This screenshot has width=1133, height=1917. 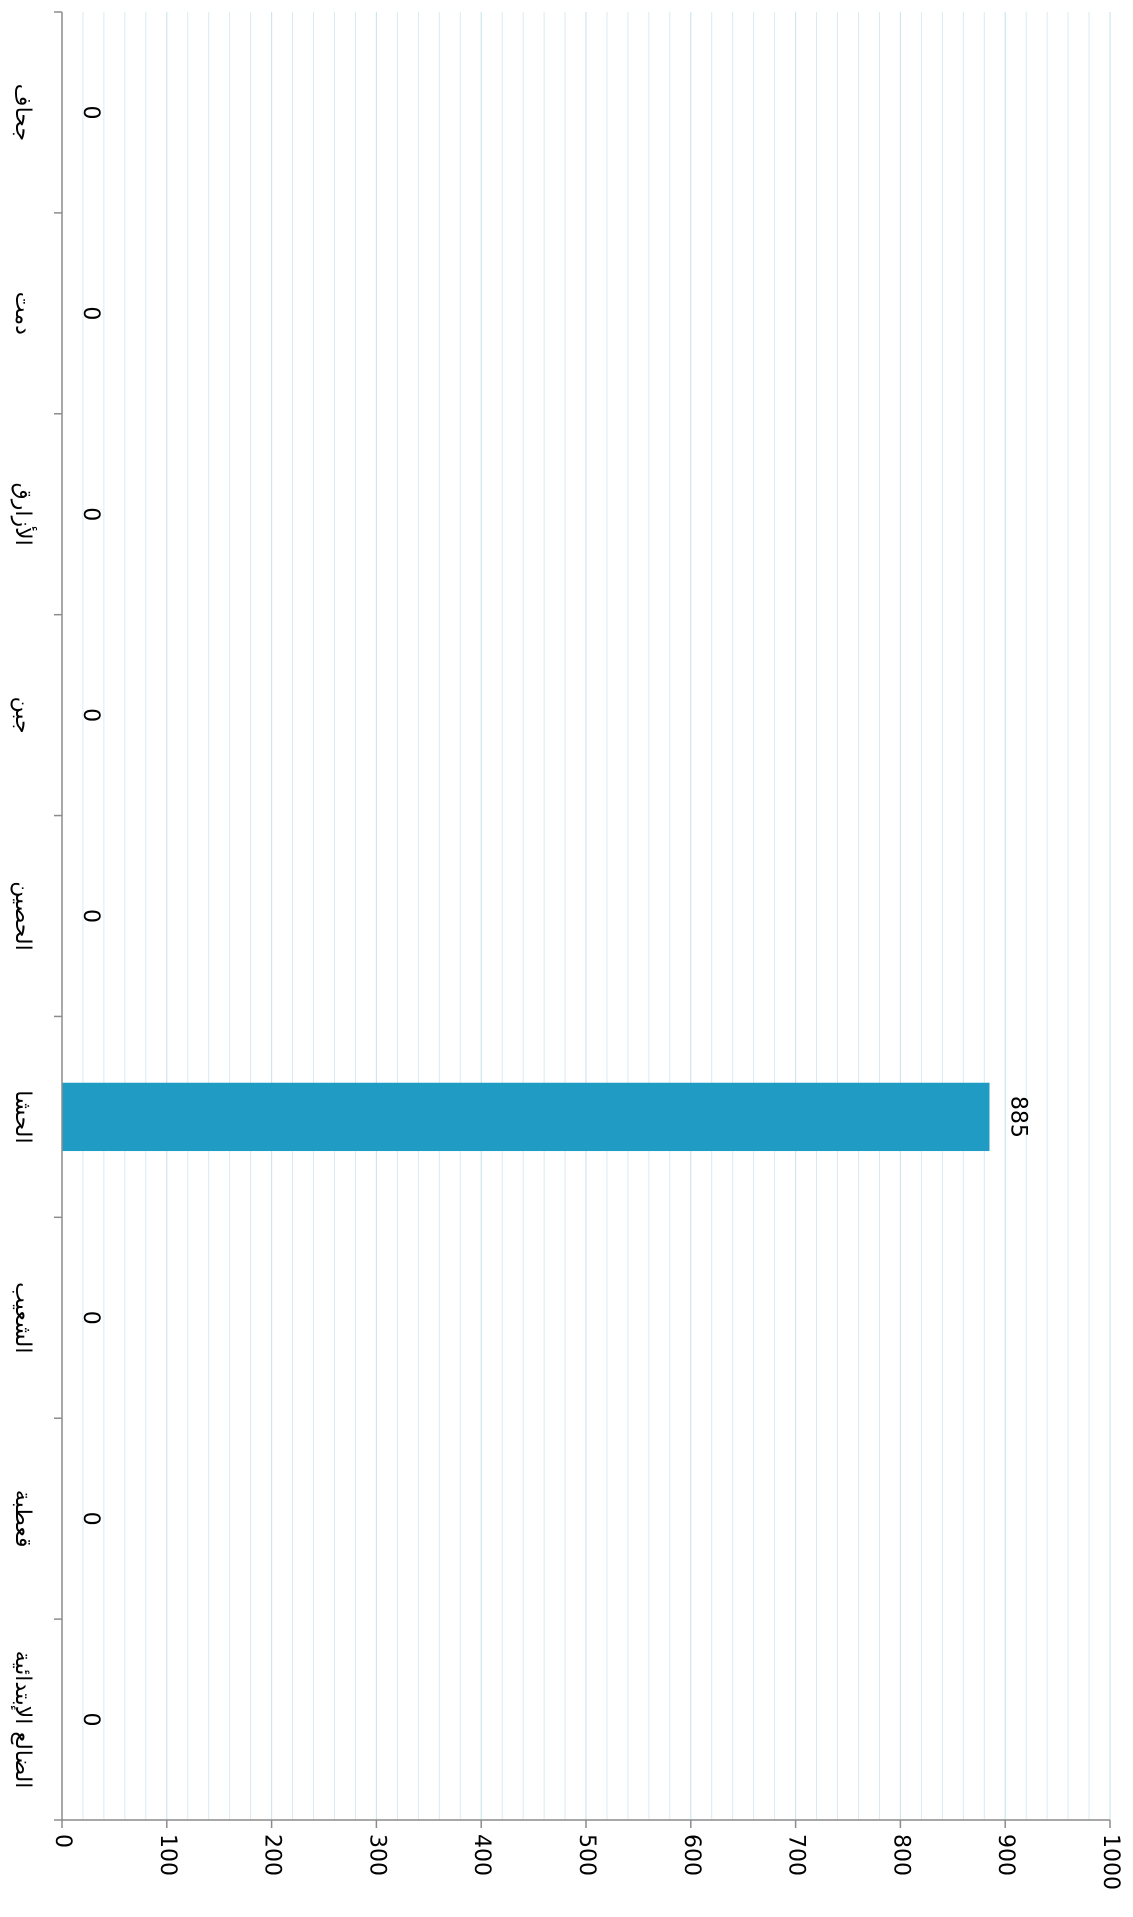 What do you see at coordinates (1110, 1862) in the screenshot?
I see `value-tick-label: 1000` at bounding box center [1110, 1862].